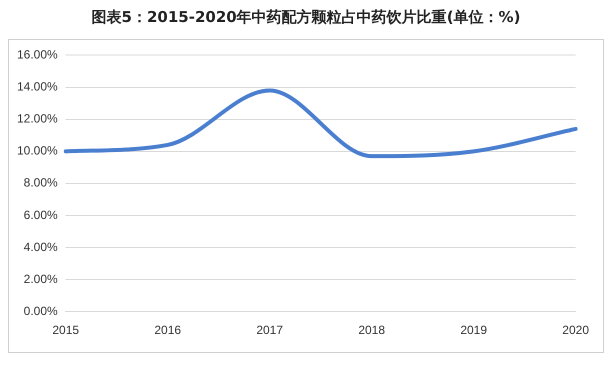 The image size is (612, 381). I want to click on x-tick-label: 2019, so click(474, 330).